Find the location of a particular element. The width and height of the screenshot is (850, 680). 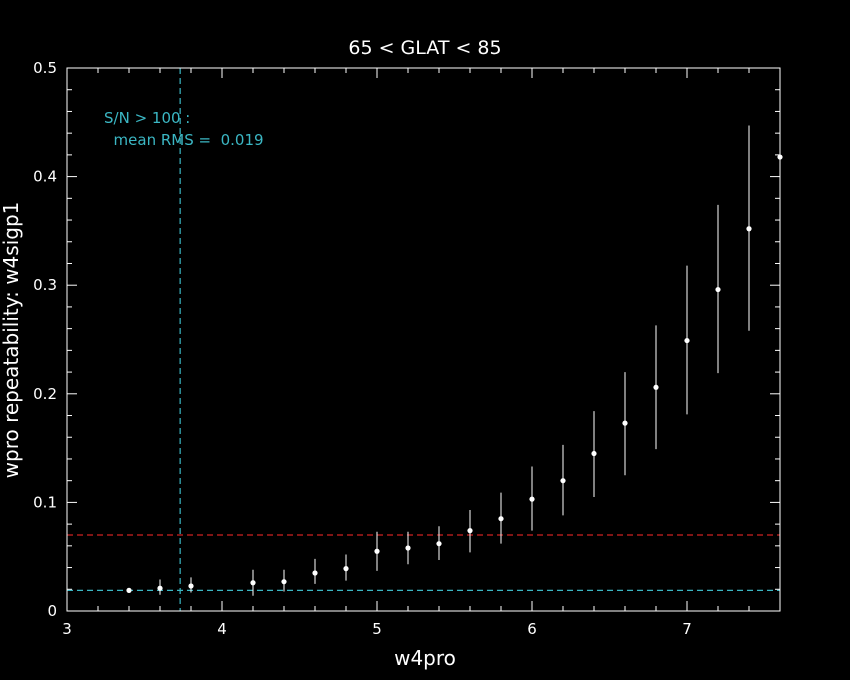

x-axis-label: w4pro is located at coordinates (425, 658).